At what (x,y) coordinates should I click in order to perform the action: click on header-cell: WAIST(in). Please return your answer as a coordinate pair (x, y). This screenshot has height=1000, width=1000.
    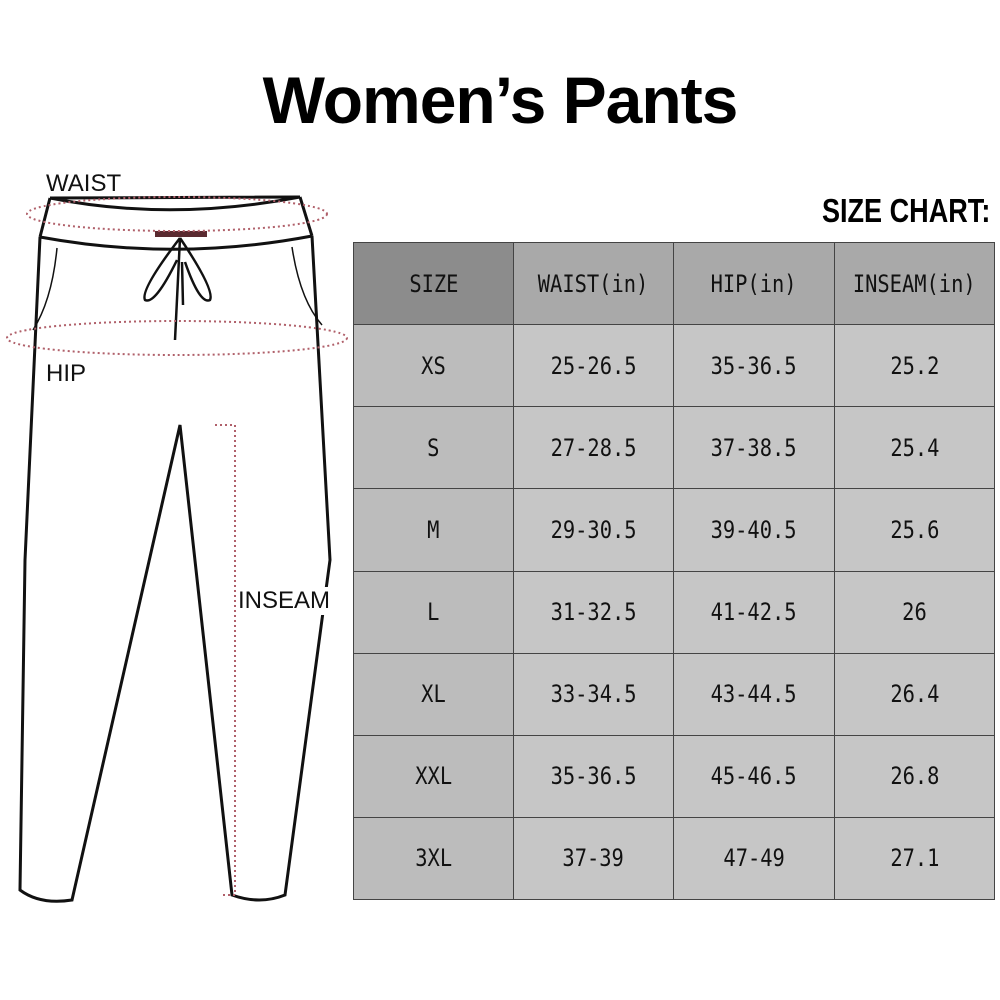
    Looking at the image, I should click on (593, 283).